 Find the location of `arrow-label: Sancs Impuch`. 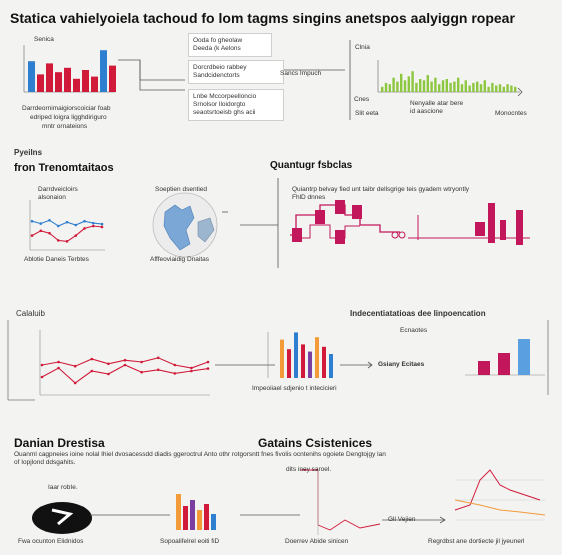

arrow-label: Sancs Impuch is located at coordinates (301, 73).